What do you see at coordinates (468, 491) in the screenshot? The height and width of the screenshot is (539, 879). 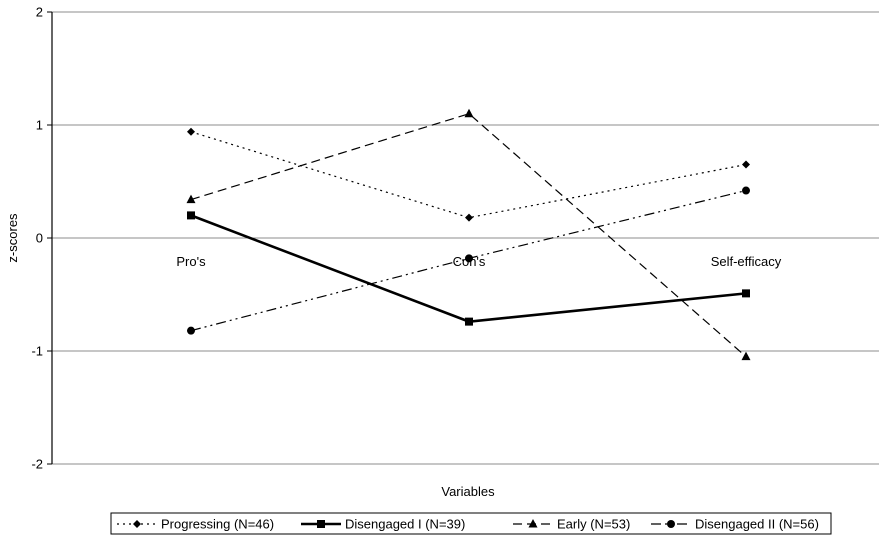 I see `x-axis-title: Variables` at bounding box center [468, 491].